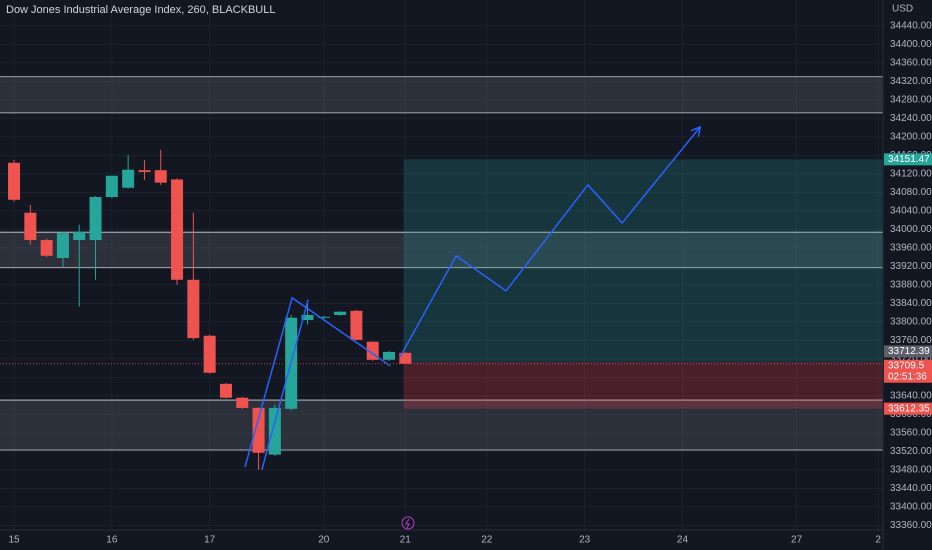  I want to click on y-tick-label: 33880.00, so click(911, 285).